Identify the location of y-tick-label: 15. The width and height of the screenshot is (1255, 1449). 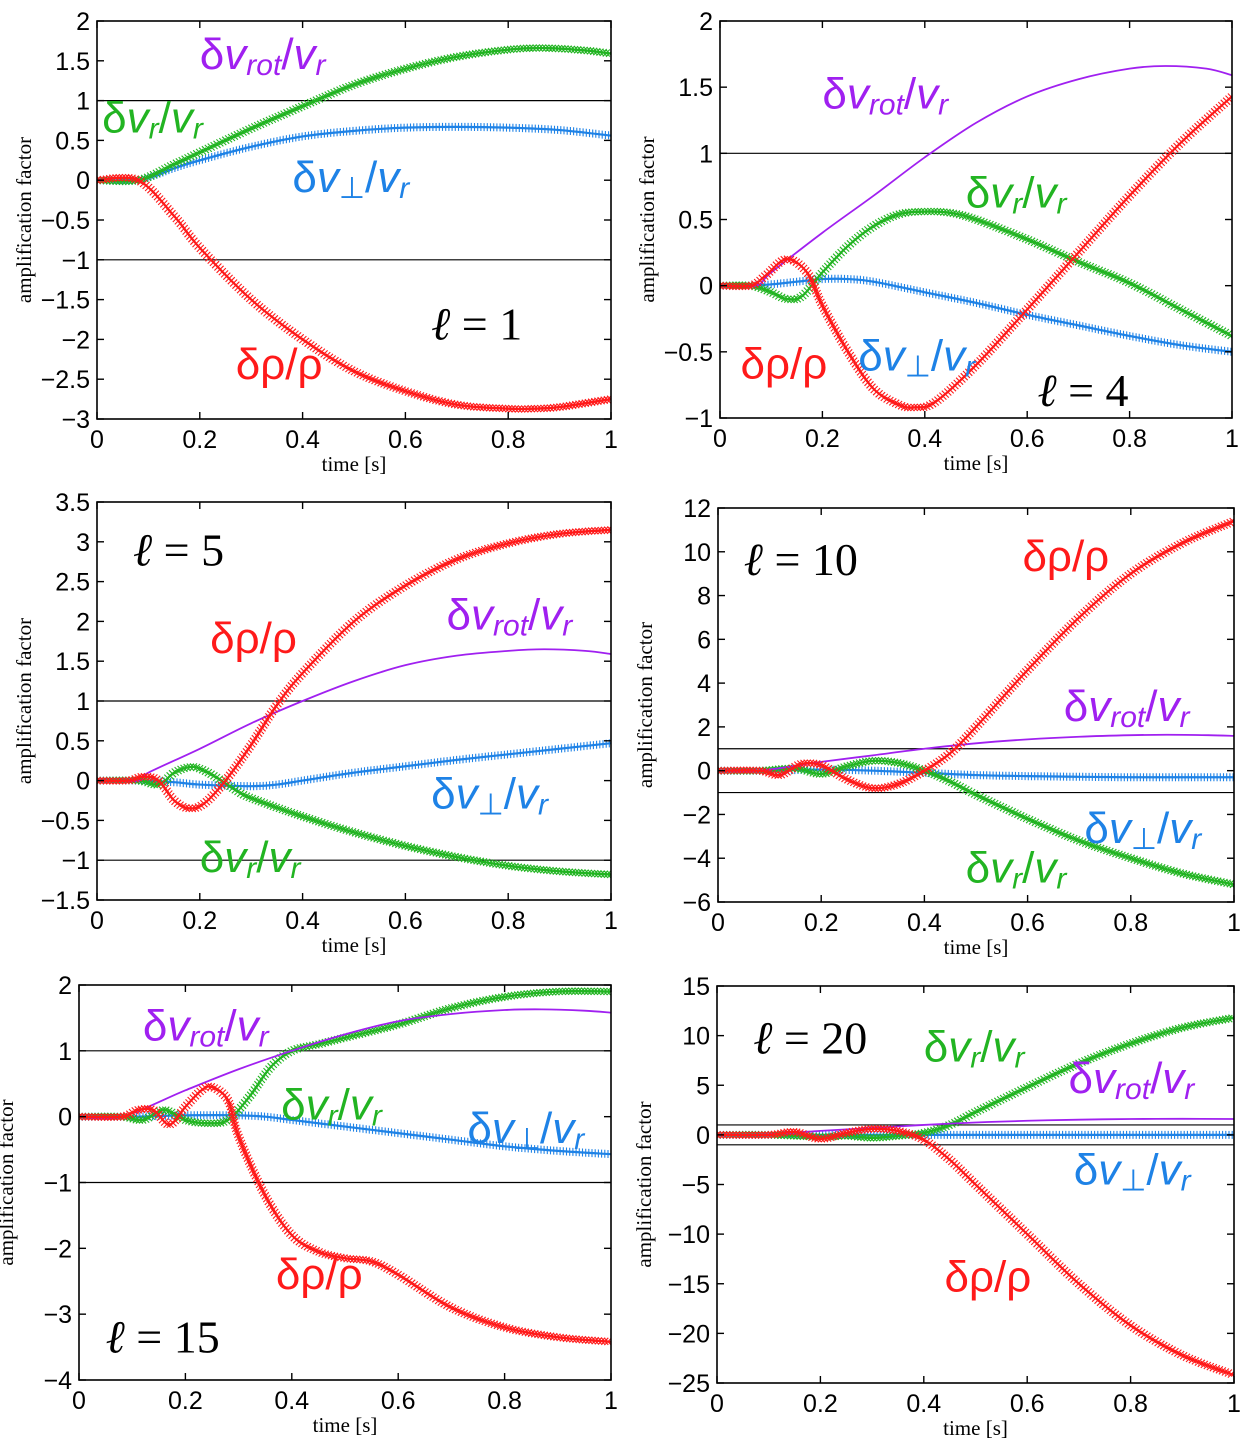
(696, 987).